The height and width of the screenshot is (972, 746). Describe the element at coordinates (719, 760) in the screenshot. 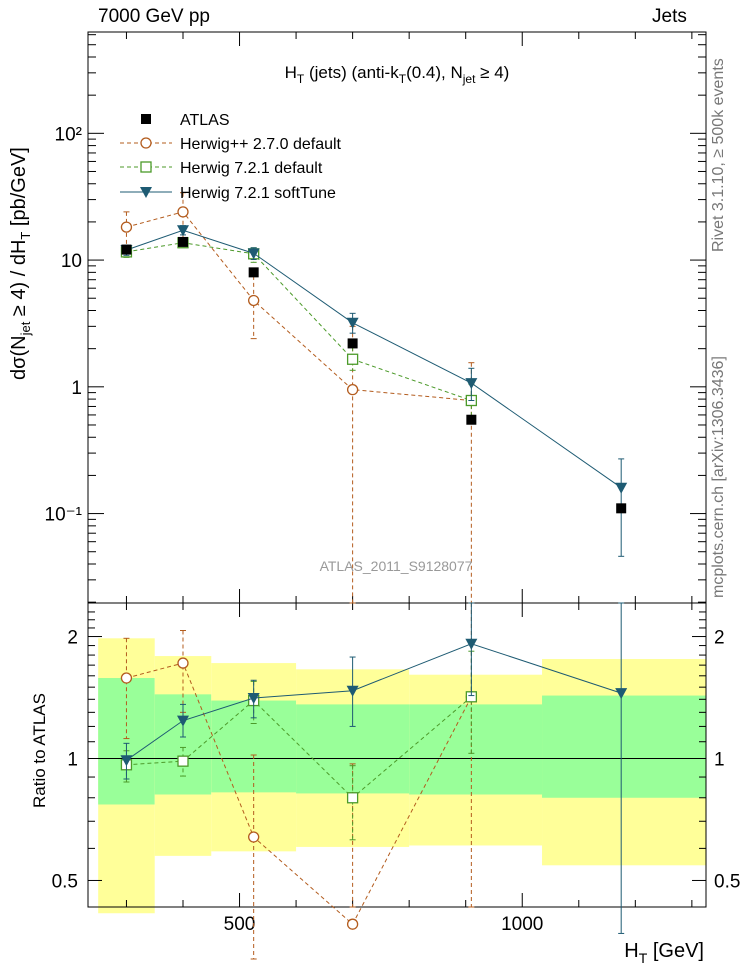

I see `ratio-y-tick-label-right: 1` at that location.